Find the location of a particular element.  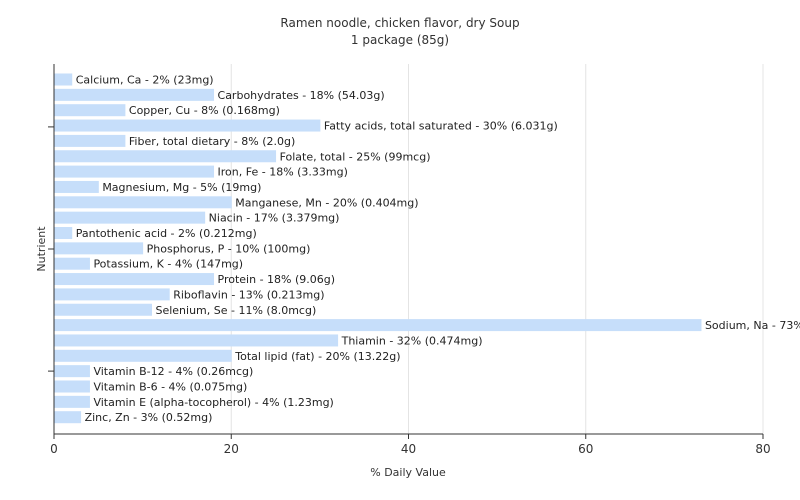

x-tick-label: 20 is located at coordinates (231, 449).